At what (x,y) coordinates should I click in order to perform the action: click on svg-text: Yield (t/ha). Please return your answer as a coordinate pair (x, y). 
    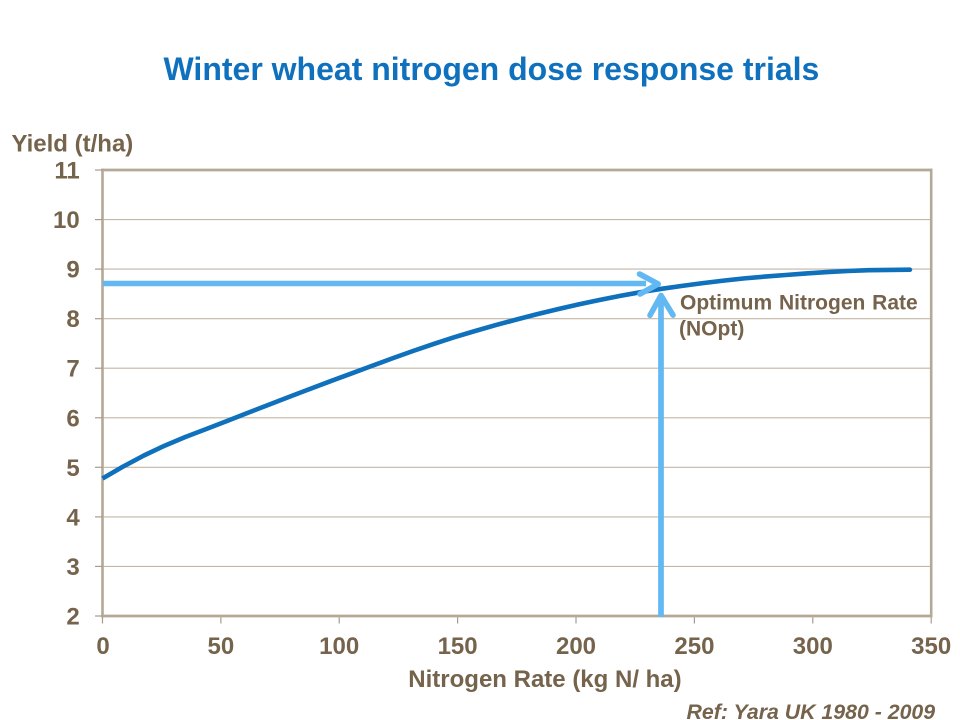
    Looking at the image, I should click on (73, 143).